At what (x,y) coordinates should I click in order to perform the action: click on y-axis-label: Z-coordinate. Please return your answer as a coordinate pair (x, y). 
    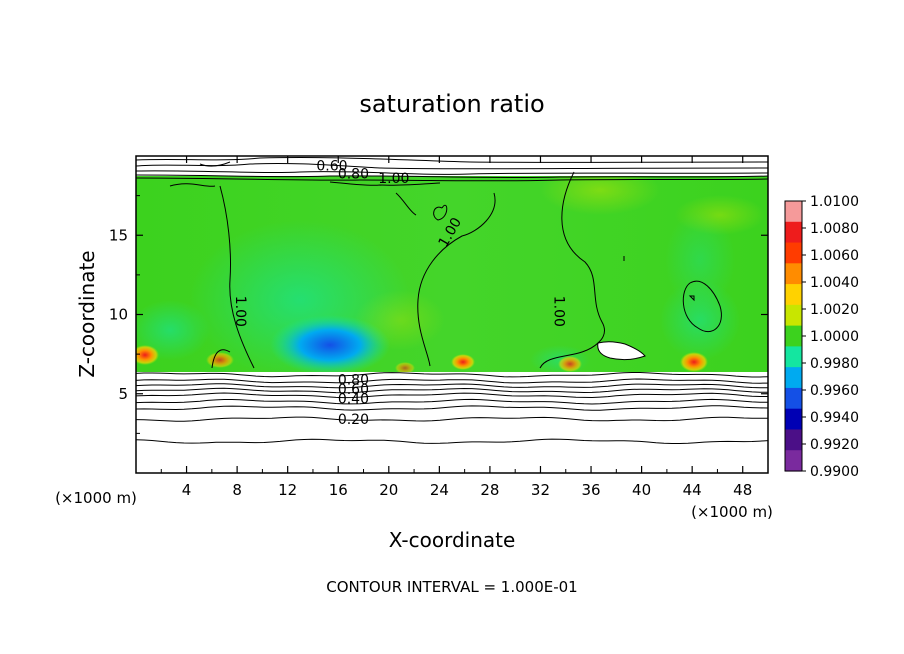
    Looking at the image, I should click on (87, 313).